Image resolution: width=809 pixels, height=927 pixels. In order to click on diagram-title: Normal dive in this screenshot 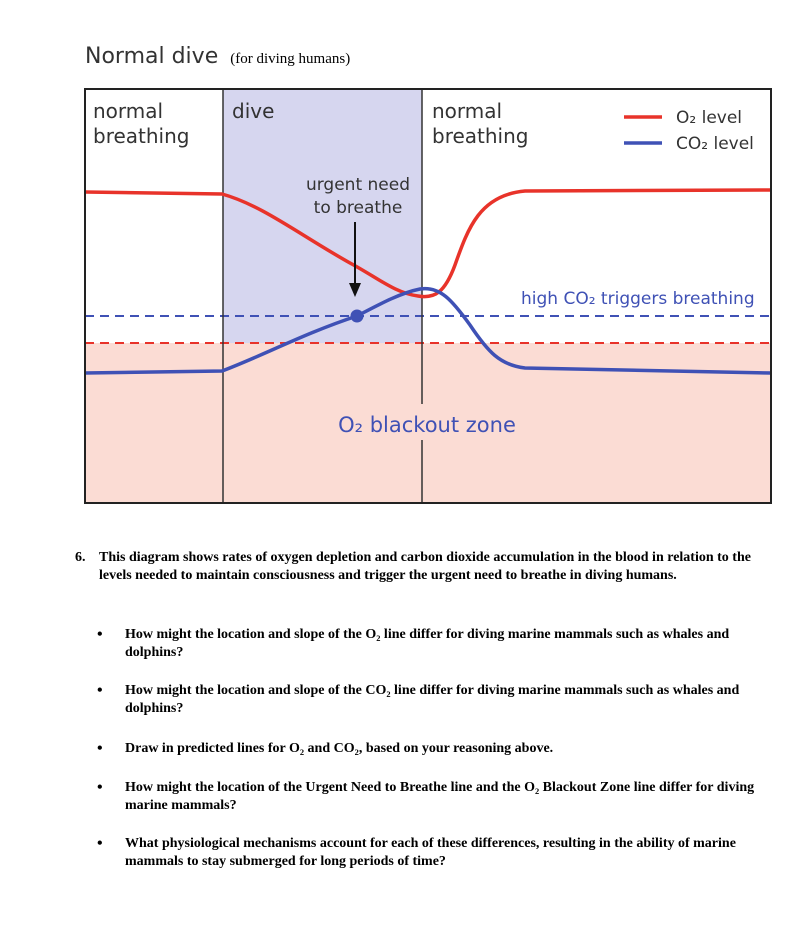, I will do `click(152, 56)`.